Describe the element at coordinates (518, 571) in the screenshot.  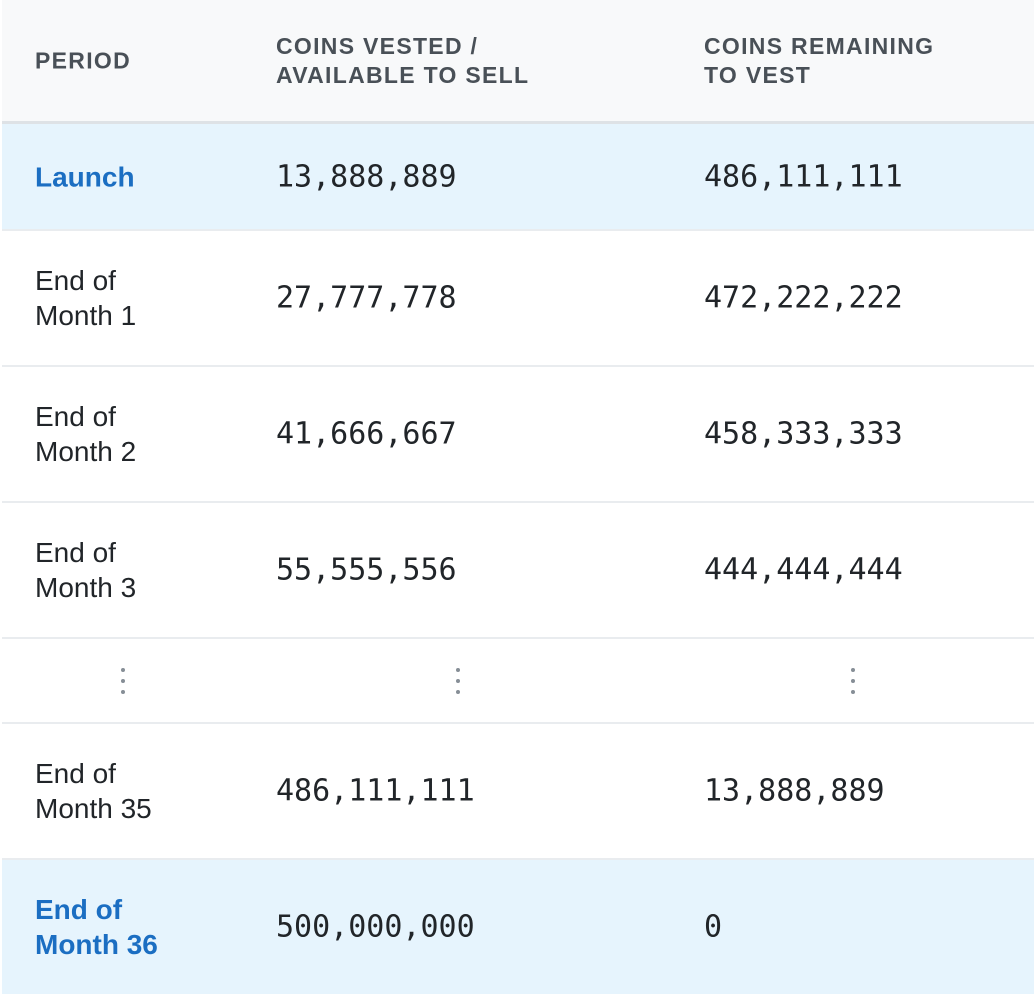
I see `table-row-month-3: End of Month 3 55,555,556 444,444,444` at that location.